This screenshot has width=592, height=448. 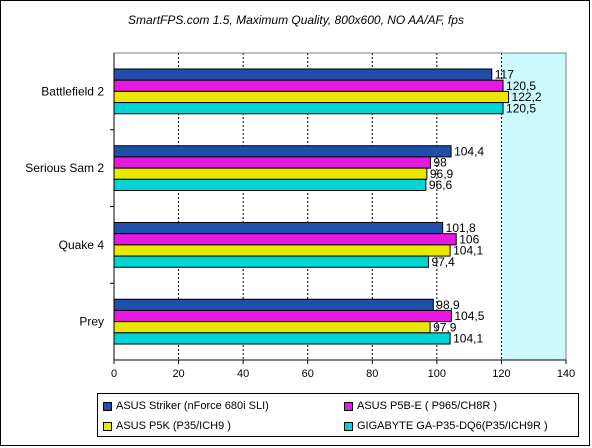 I want to click on legend-item: ASUS Striker (nForce 680i SLI), so click(x=186, y=406).